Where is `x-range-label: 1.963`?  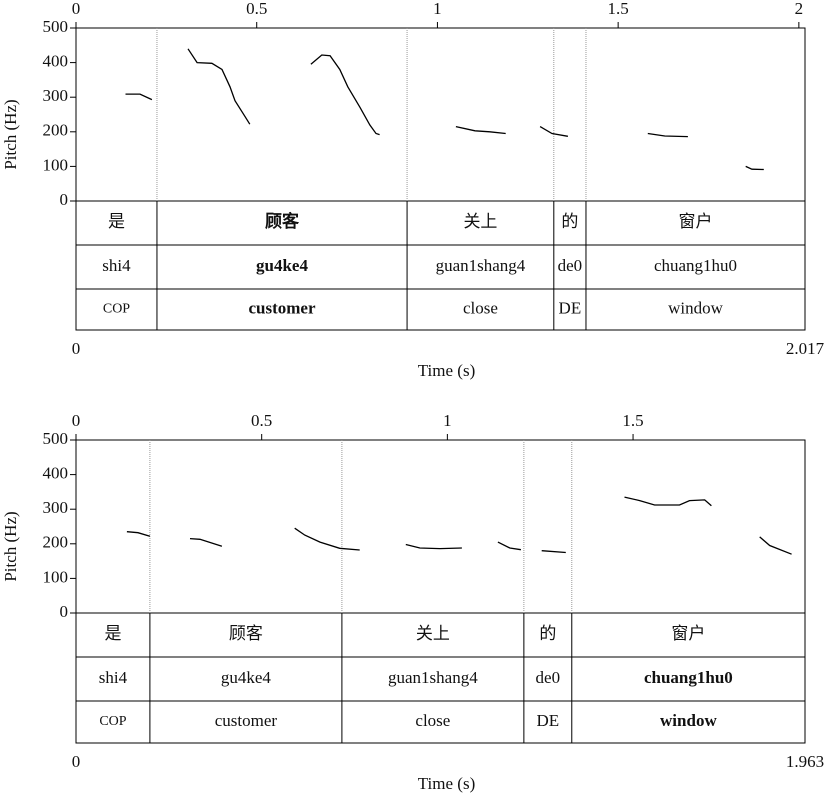 x-range-label: 1.963 is located at coordinates (805, 761).